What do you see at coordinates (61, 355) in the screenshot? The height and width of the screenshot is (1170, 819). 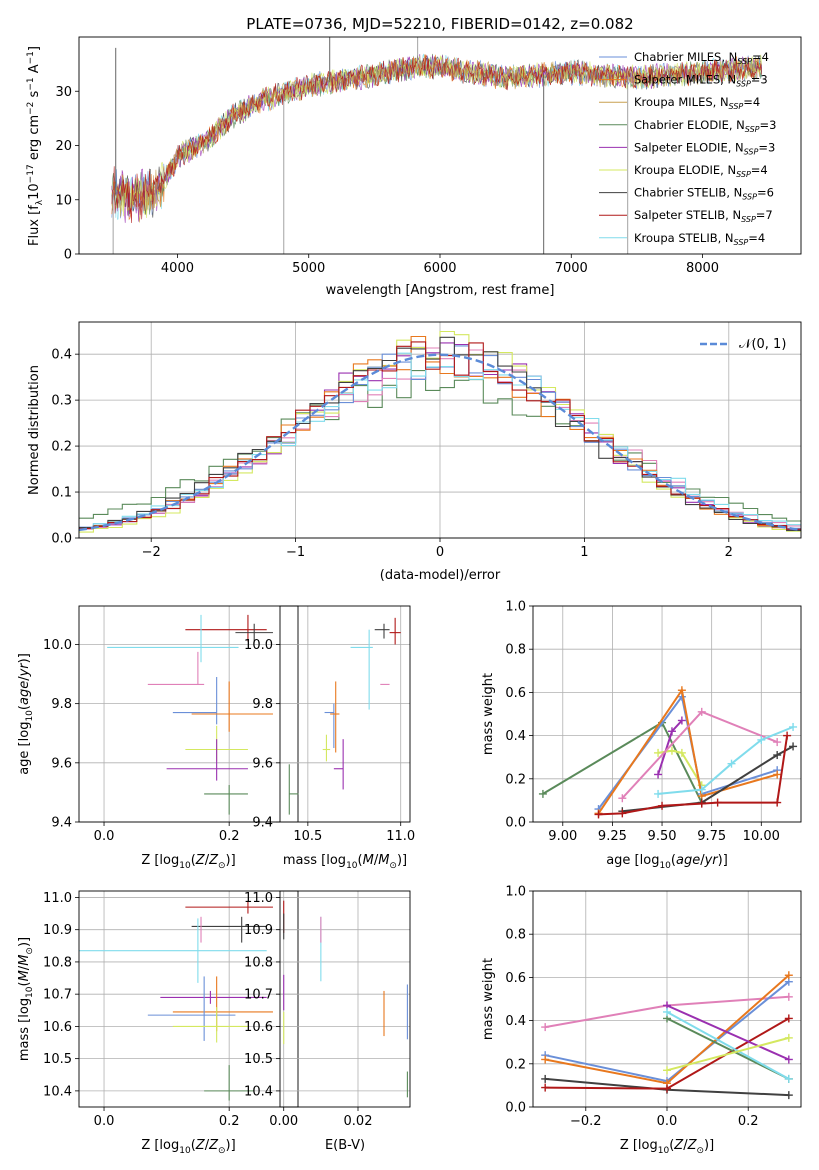 I see `y-tick-label: 0.4` at bounding box center [61, 355].